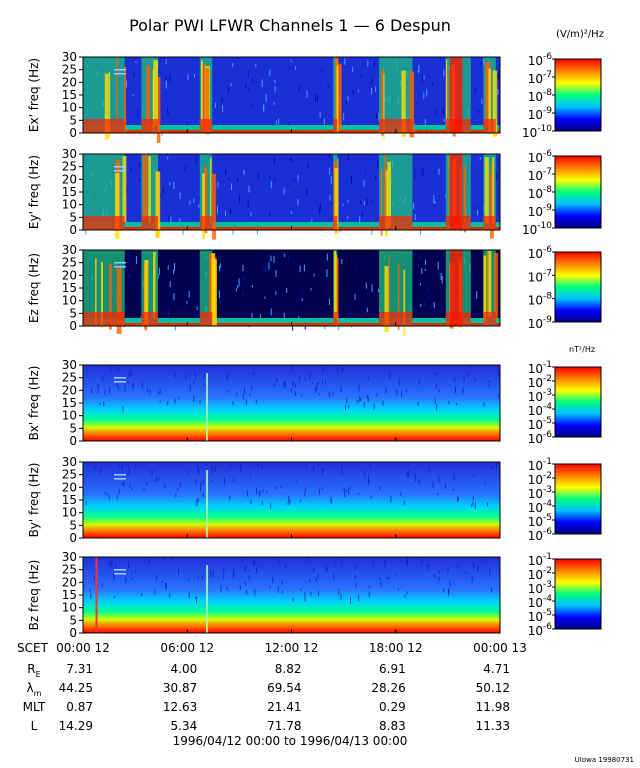 Image resolution: width=640 pixels, height=768 pixels. I want to click on y-tick-label: 5, so click(73, 120).